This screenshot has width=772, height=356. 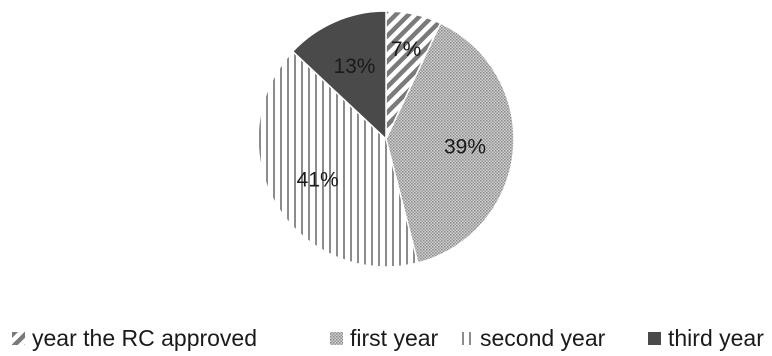 I want to click on legend-item: second year, so click(x=533, y=338).